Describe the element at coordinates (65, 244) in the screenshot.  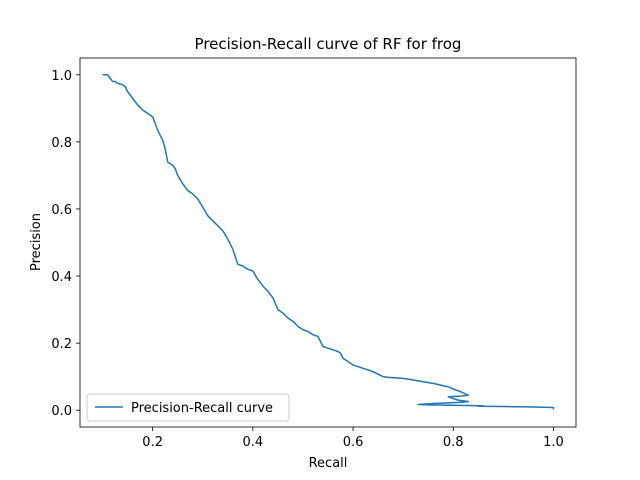
I see `y-axis-ticks: 0.0 0.2 0.4 0.6 0.8 1.0` at that location.